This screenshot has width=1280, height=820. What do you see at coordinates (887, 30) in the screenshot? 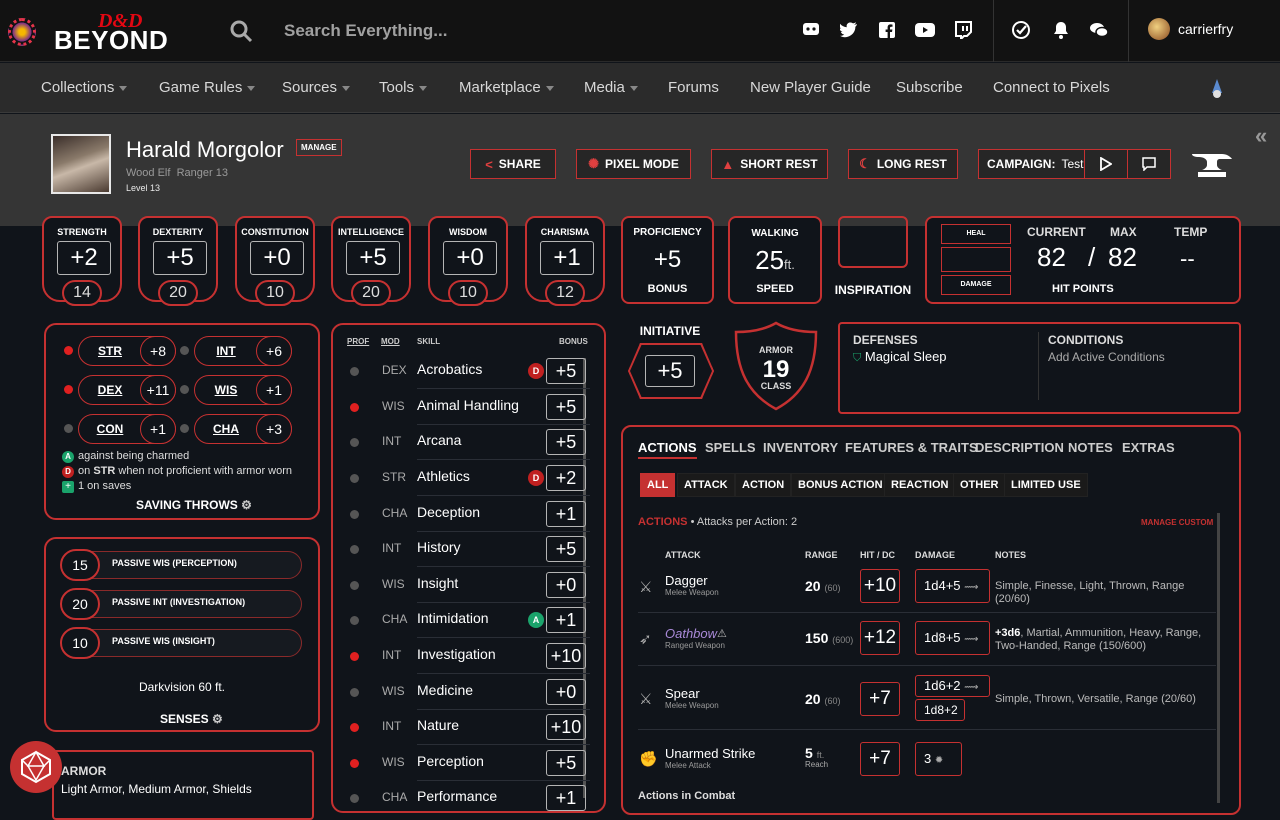
I see `facebook-icon` at bounding box center [887, 30].